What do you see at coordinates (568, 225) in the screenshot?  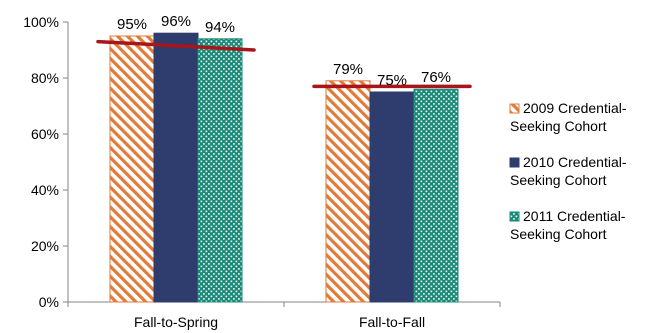 I see `legend-label: 2011 Credential-Seeking Cohort` at bounding box center [568, 225].